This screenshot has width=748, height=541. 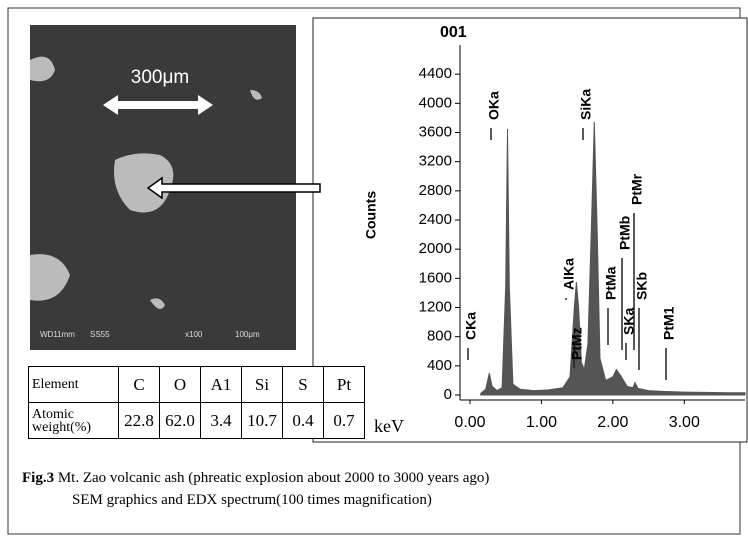 What do you see at coordinates (629, 321) in the screenshot?
I see `peak-label: SKa` at bounding box center [629, 321].